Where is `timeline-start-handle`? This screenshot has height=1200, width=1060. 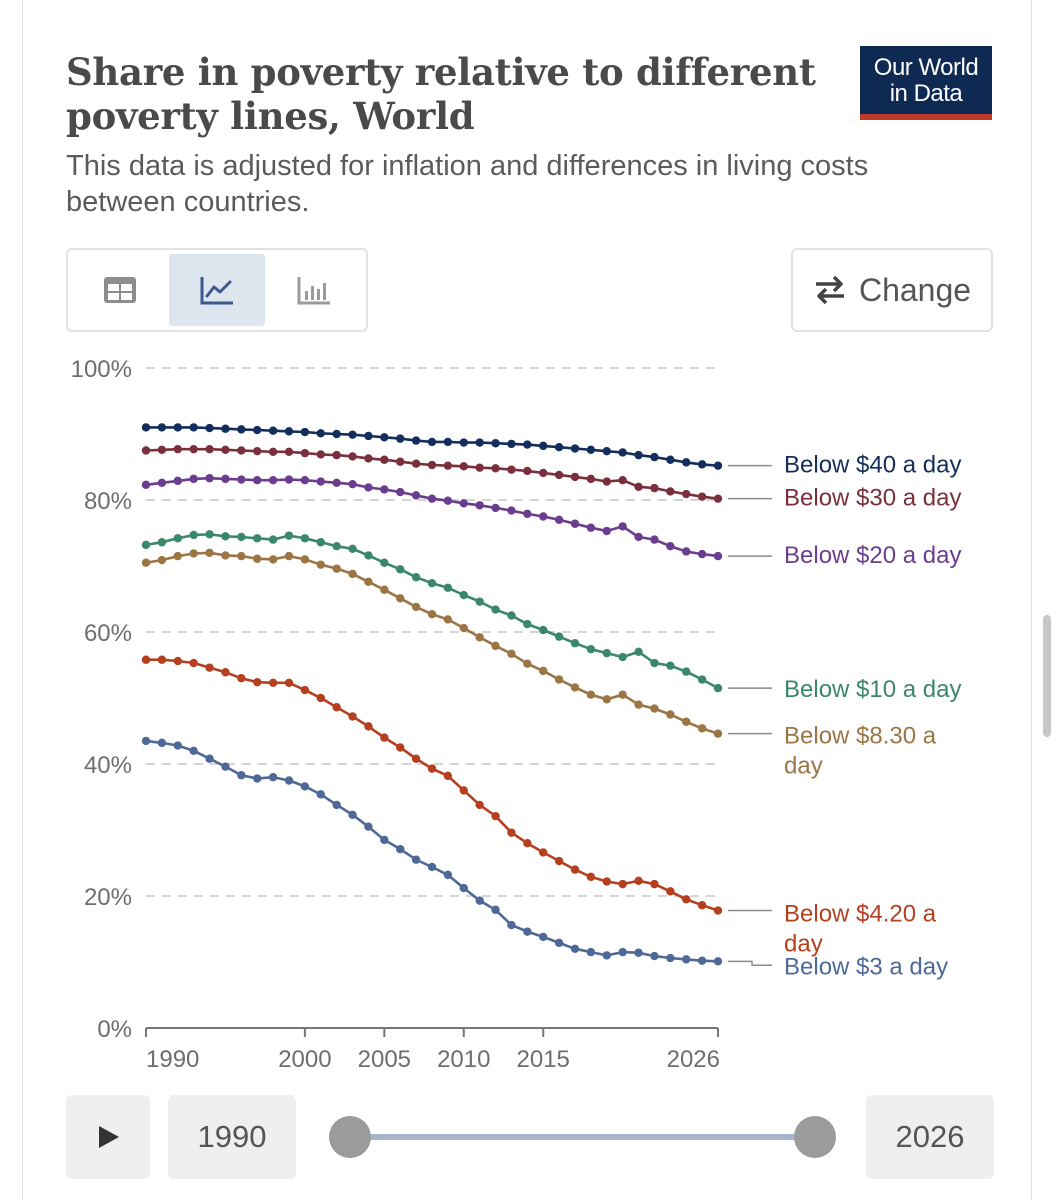 timeline-start-handle is located at coordinates (350, 1137).